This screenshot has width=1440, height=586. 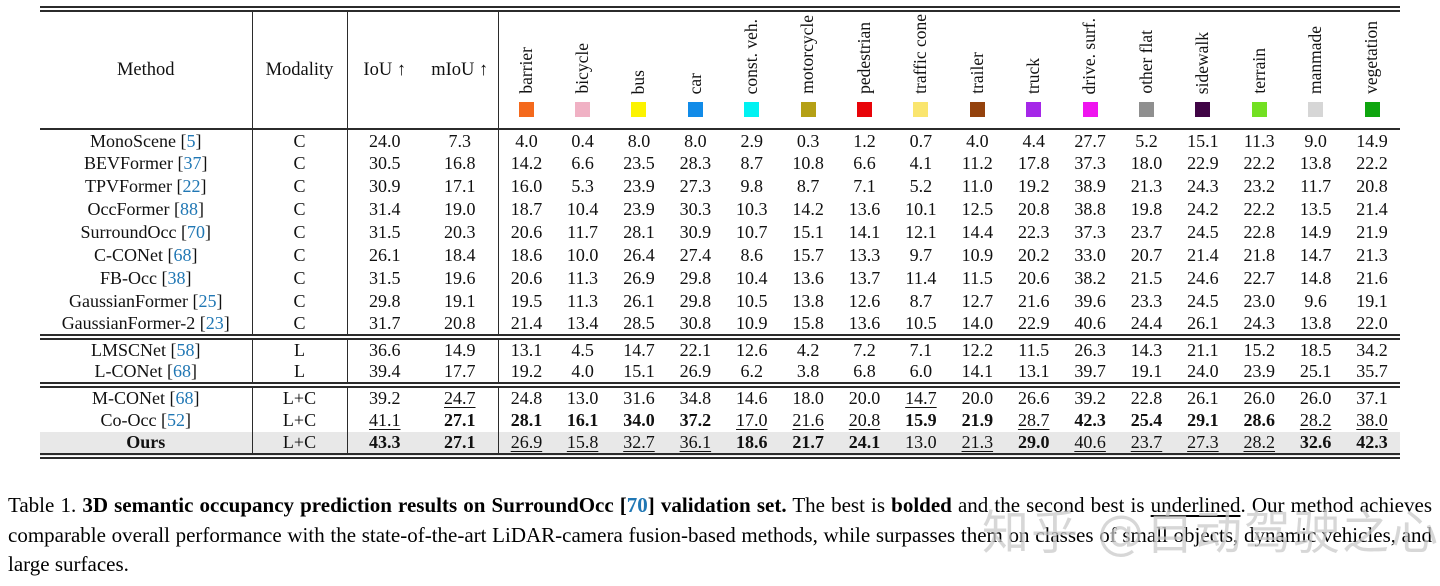 I want to click on value-cell-vegetation: 21.9, so click(x=1372, y=232).